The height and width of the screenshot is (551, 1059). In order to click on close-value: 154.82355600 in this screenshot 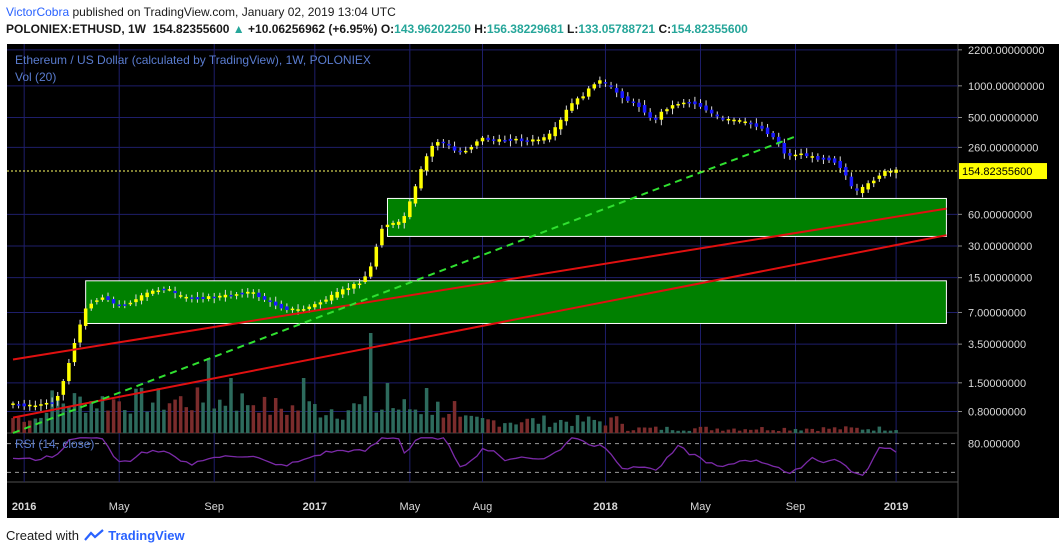, I will do `click(709, 29)`.